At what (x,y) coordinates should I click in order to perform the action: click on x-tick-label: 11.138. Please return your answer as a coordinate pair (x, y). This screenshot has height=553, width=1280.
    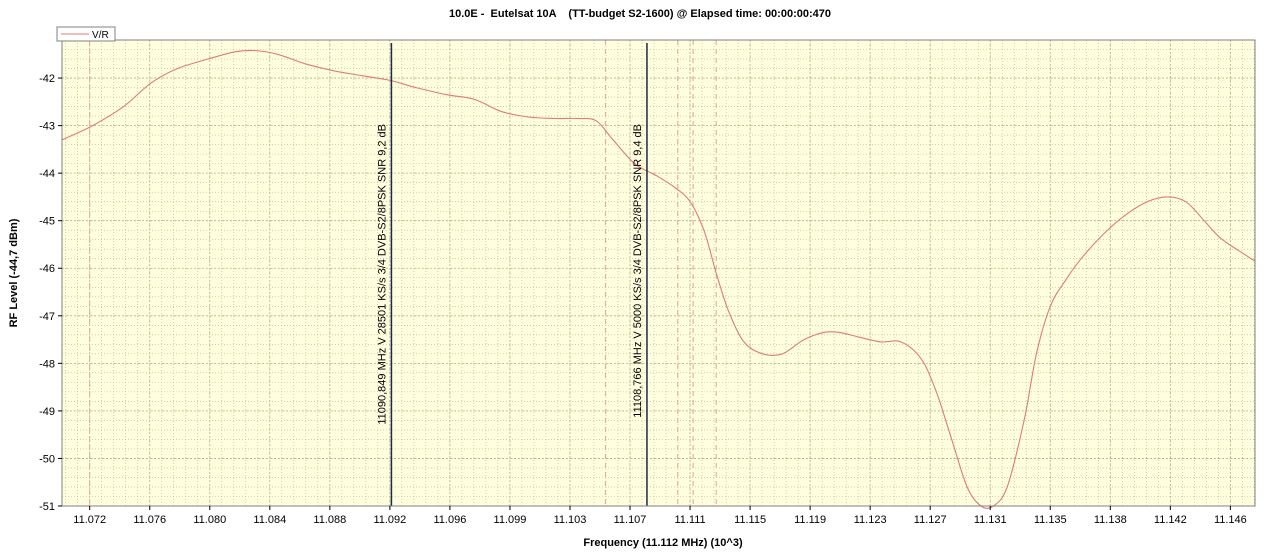
    Looking at the image, I should click on (1110, 520).